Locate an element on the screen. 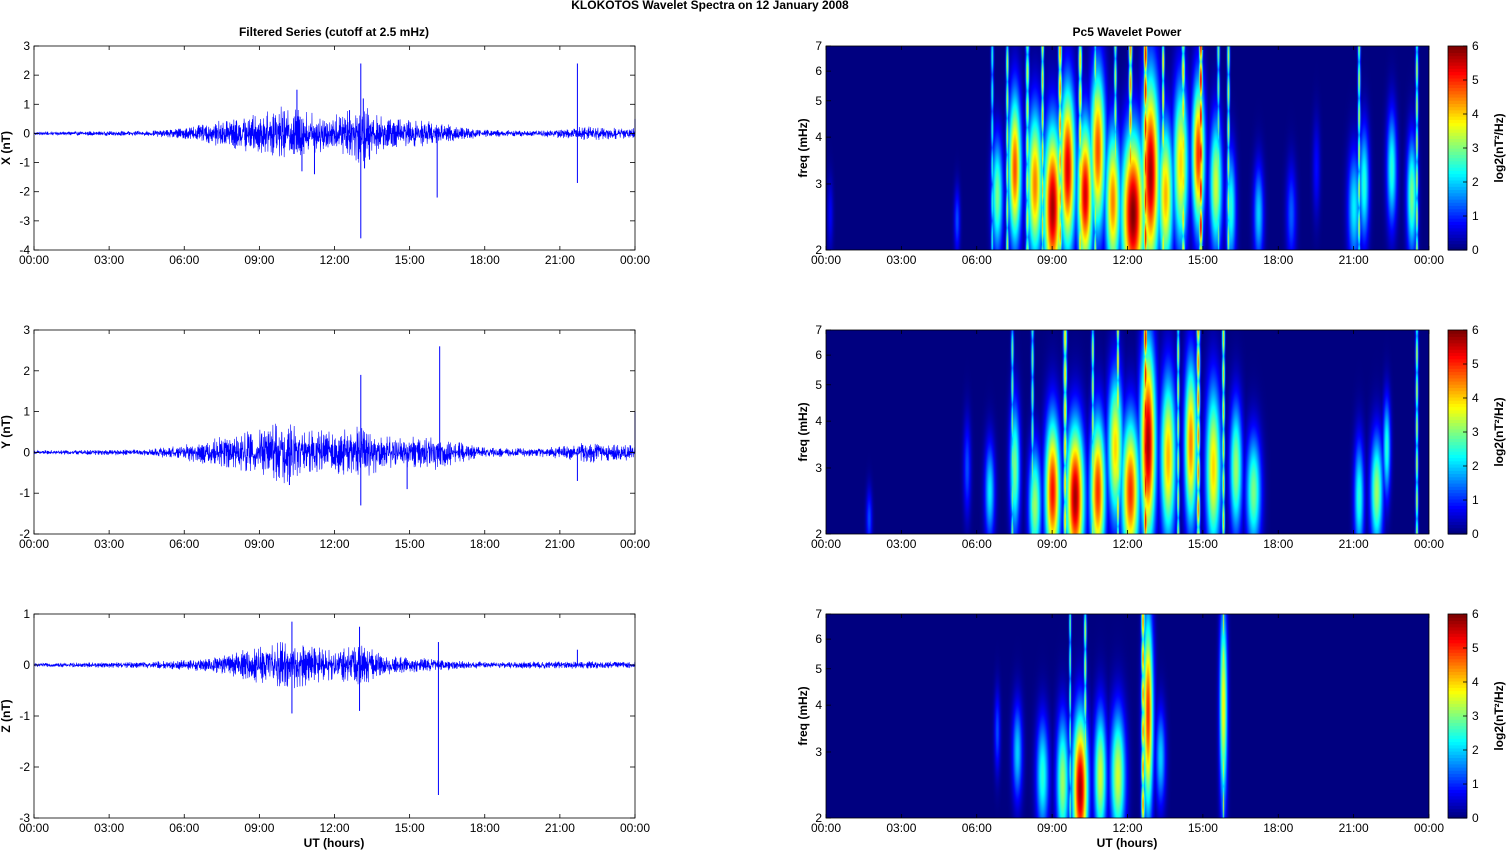  colorbar-tick-label: 6 is located at coordinates (1475, 614).